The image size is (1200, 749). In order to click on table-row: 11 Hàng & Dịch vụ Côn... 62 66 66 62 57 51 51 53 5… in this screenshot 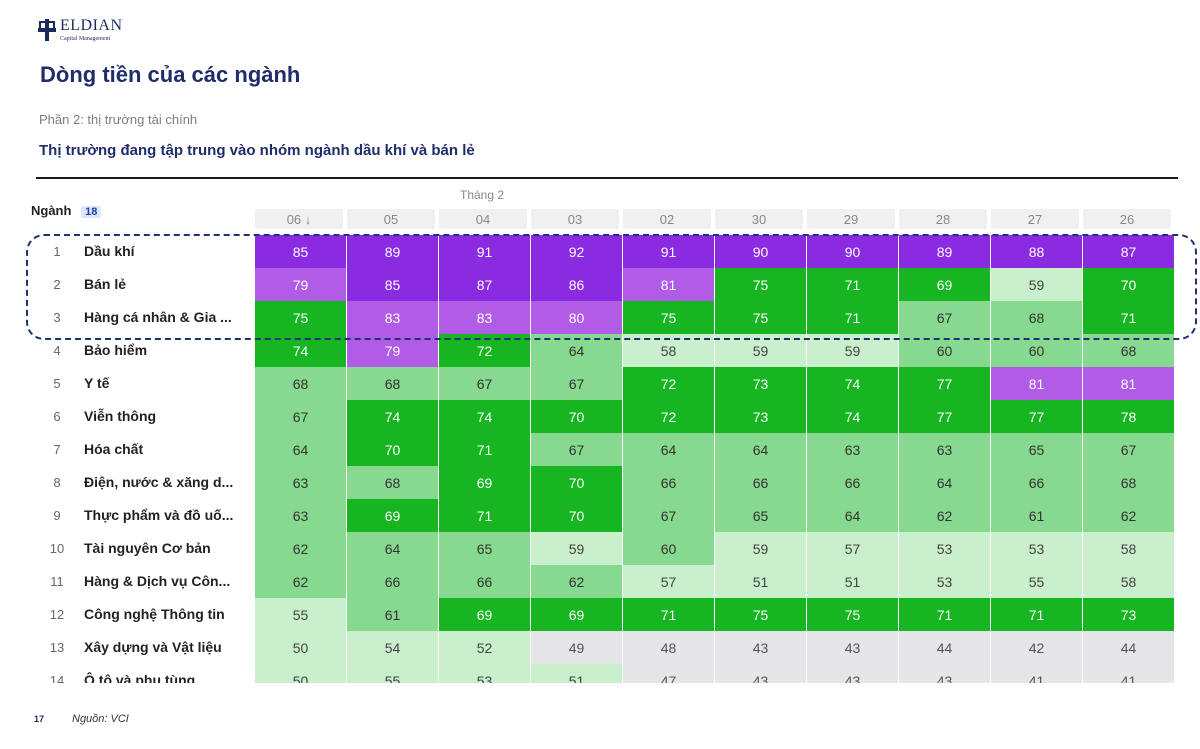, I will do `click(600, 581)`.